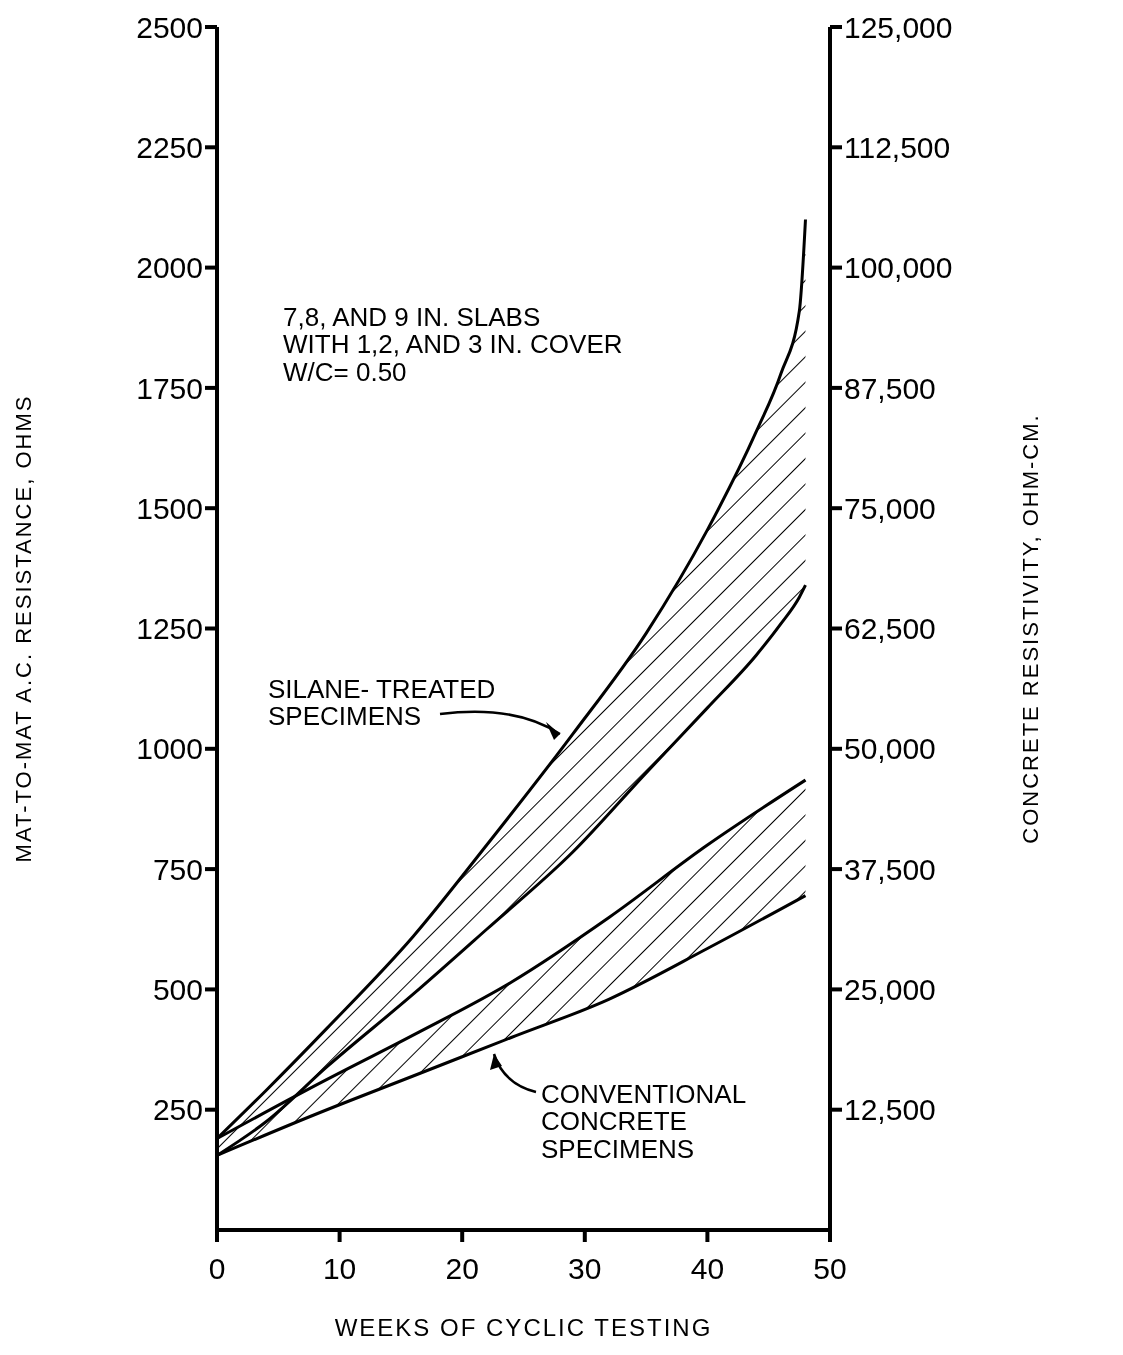  Describe the element at coordinates (890, 869) in the screenshot. I see `y2-tick-label: 37,500` at that location.